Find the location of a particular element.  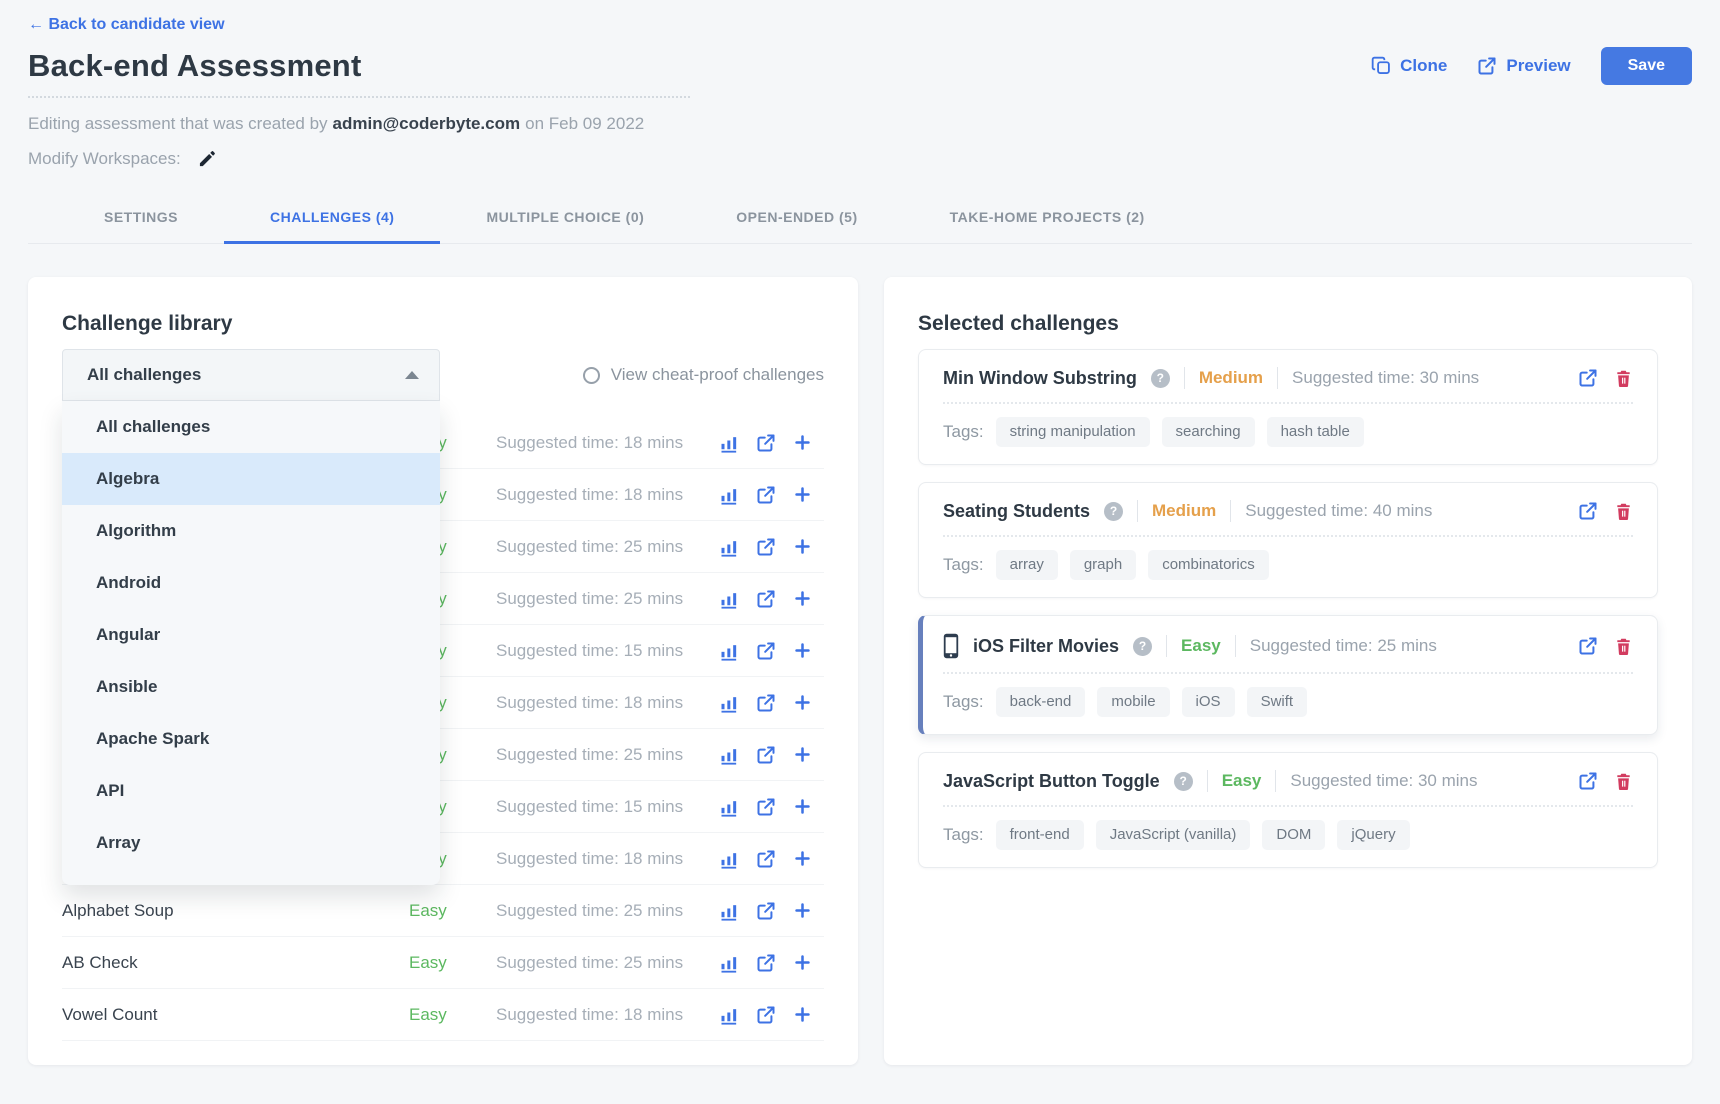

tags-row: Tags: array graph combinatorics is located at coordinates (1288, 565).